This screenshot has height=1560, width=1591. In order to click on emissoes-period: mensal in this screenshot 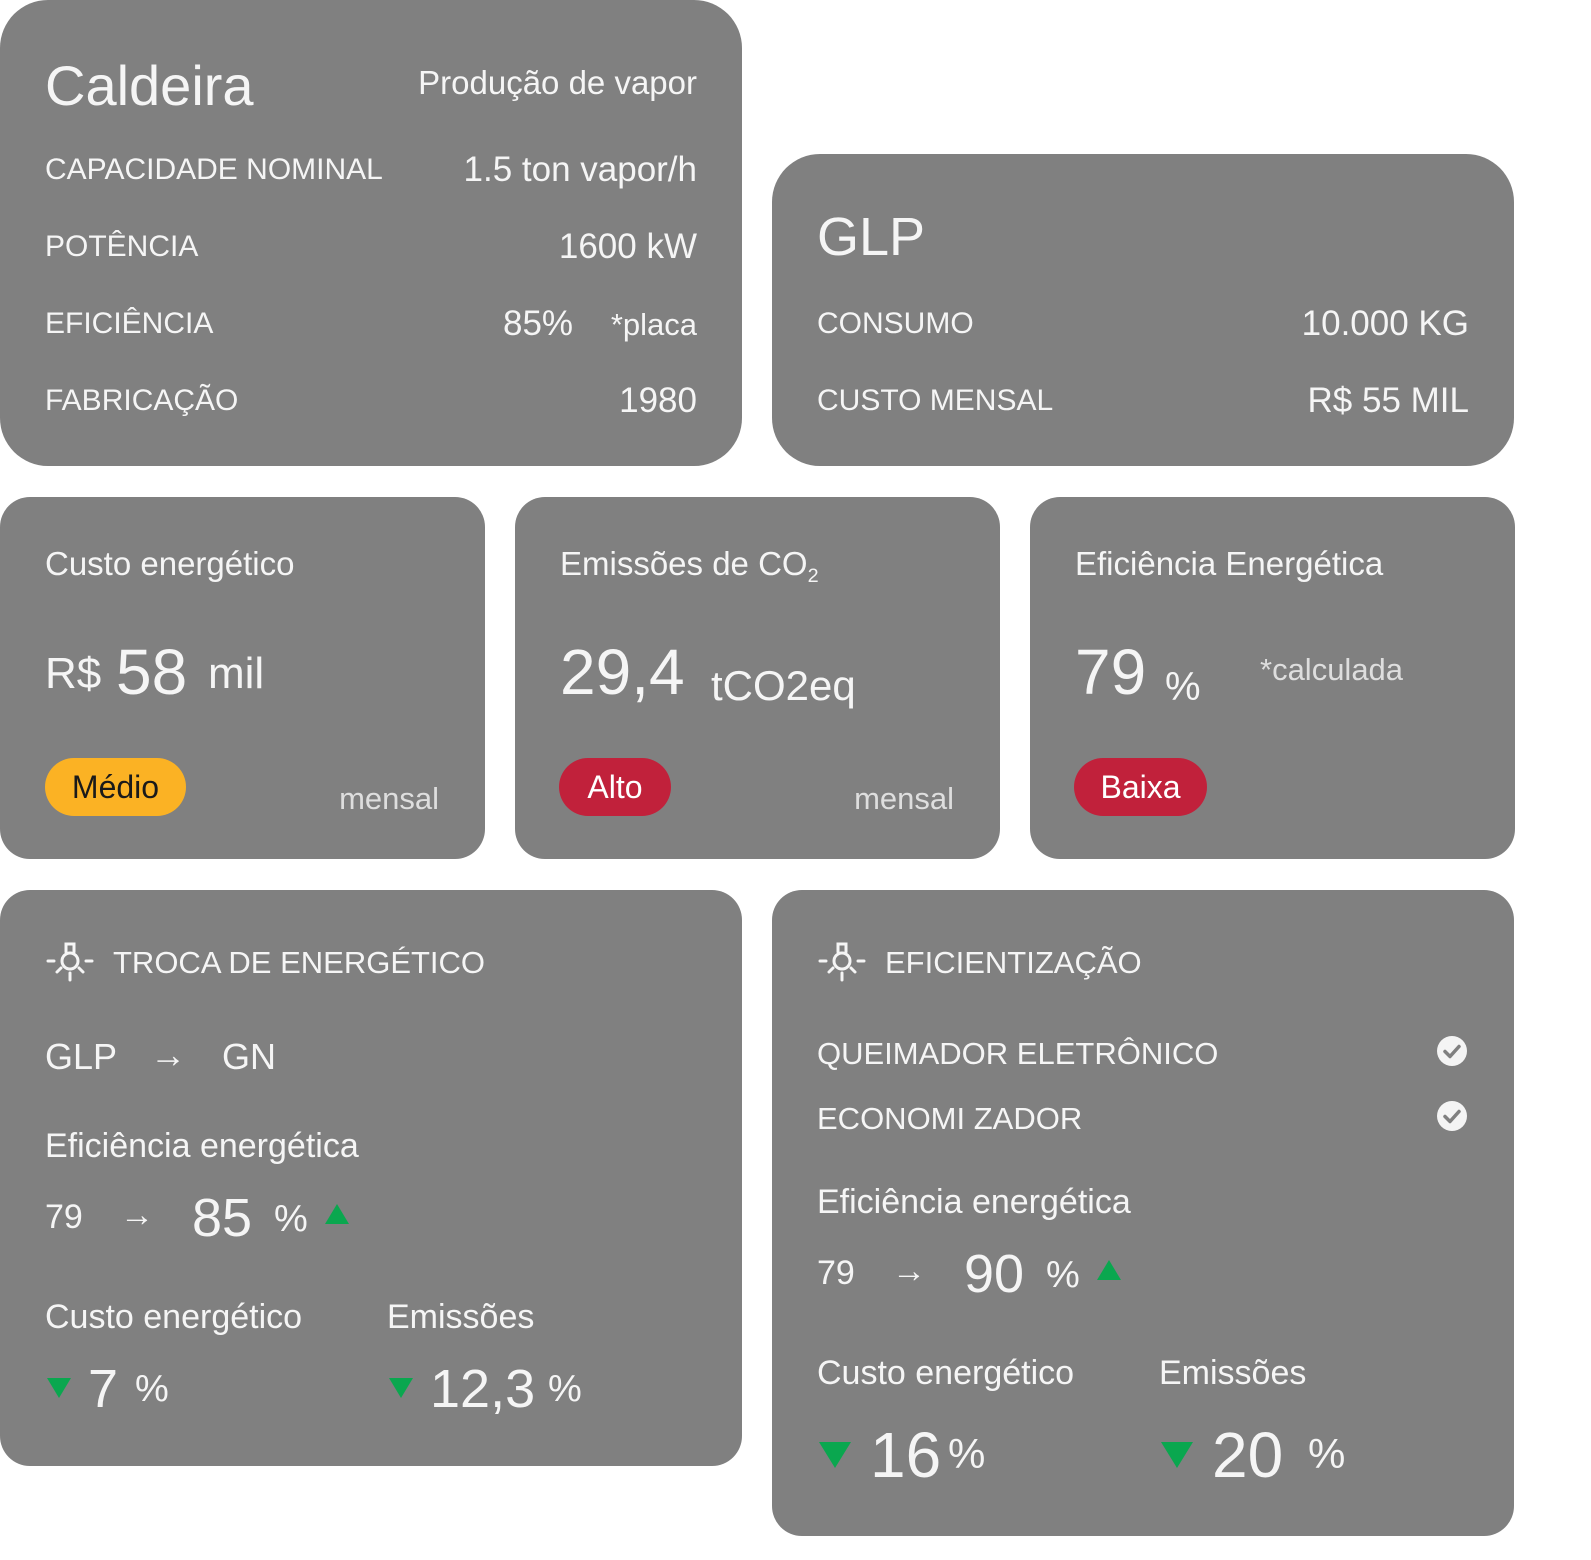, I will do `click(904, 798)`.